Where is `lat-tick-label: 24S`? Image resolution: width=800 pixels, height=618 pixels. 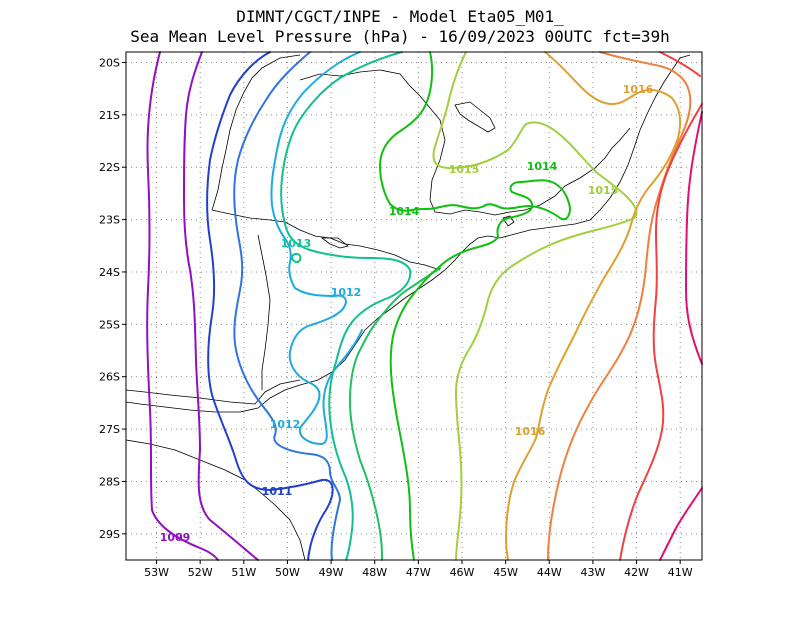 lat-tick-label: 24S is located at coordinates (109, 272).